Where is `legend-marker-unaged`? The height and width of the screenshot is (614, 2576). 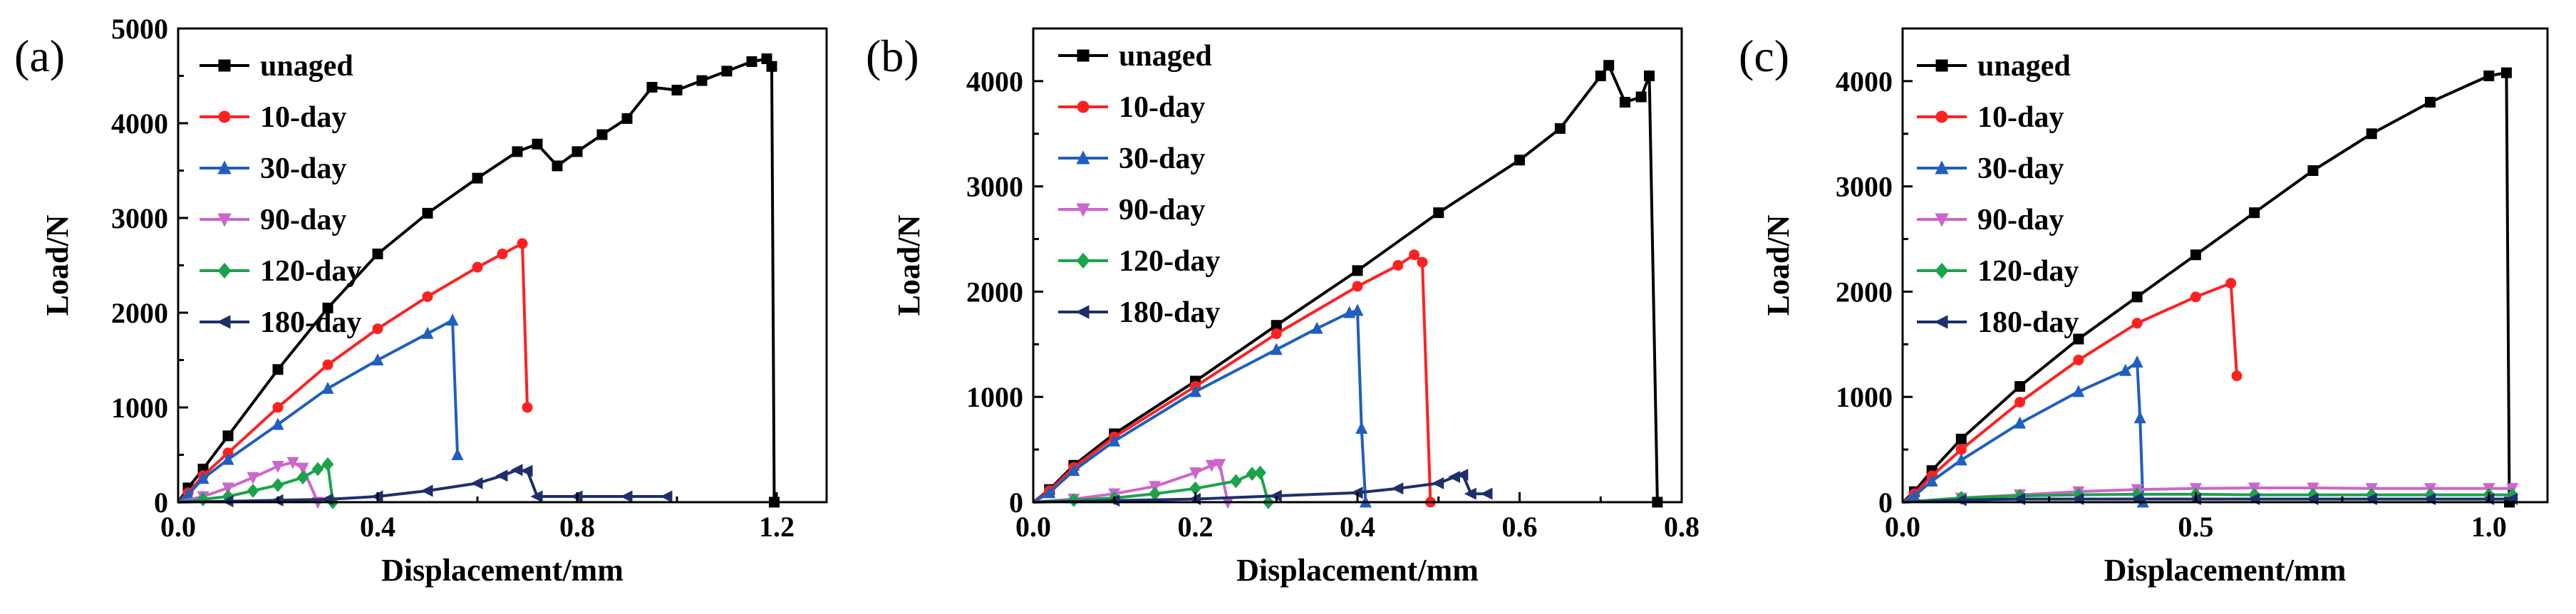 legend-marker-unaged is located at coordinates (1083, 55).